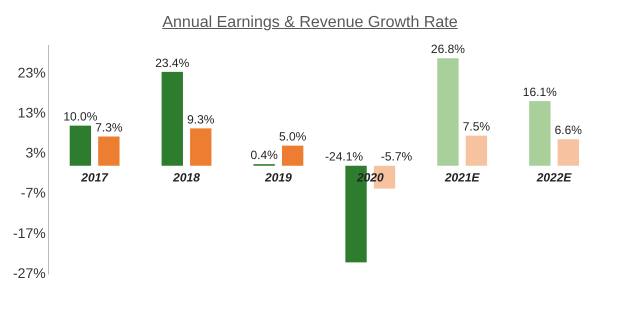 This screenshot has height=314, width=620. What do you see at coordinates (540, 92) in the screenshot?
I see `data-label: 16.1%` at bounding box center [540, 92].